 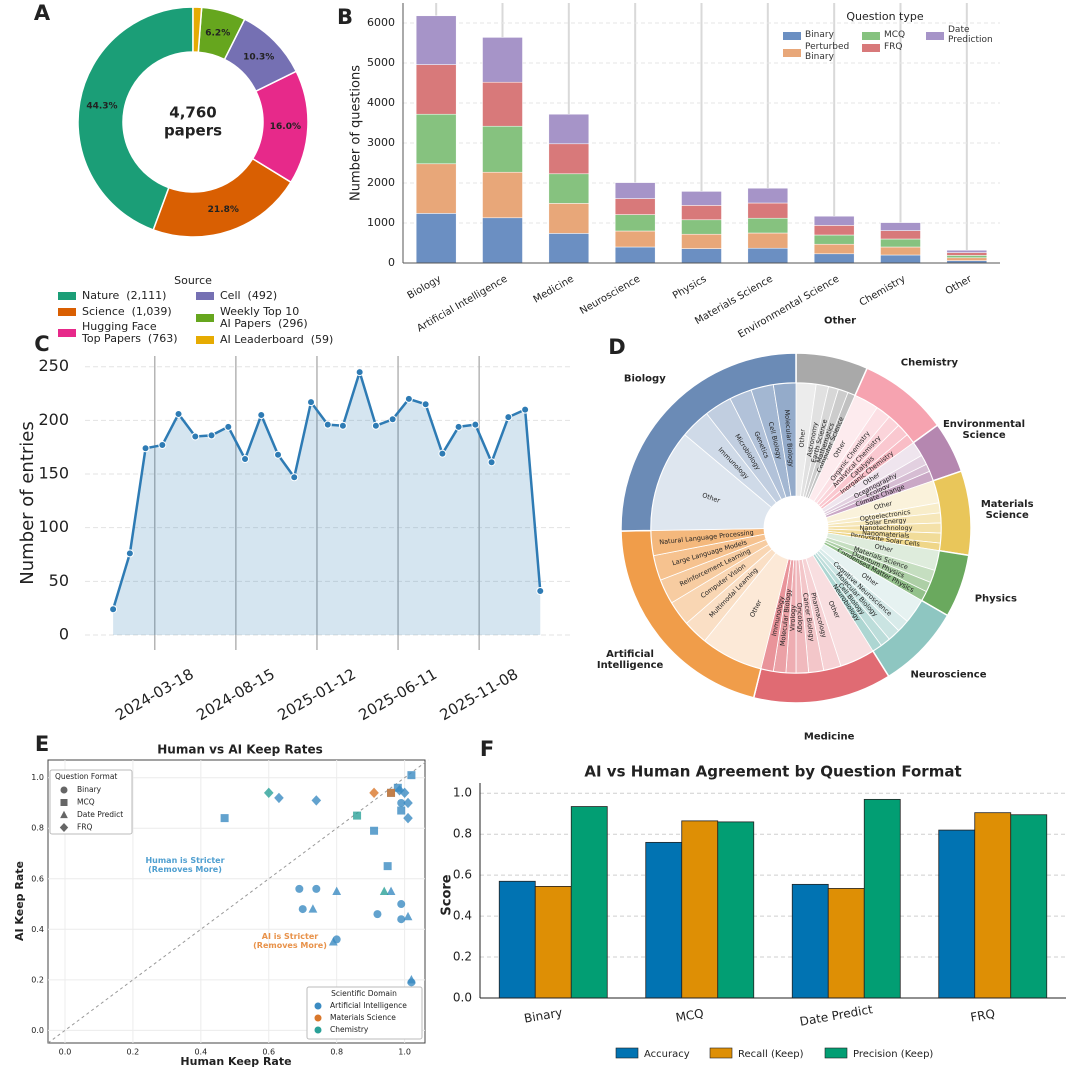 I want to click on x-tick-label: 0.4, so click(x=200, y=1052).